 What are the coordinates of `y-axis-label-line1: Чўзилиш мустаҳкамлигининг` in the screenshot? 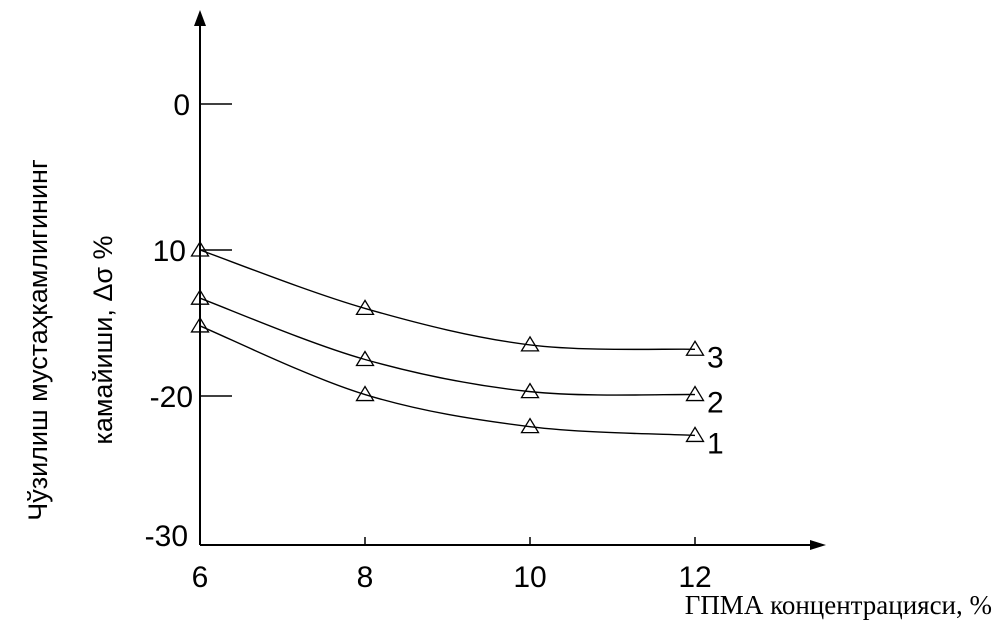 It's located at (38, 340).